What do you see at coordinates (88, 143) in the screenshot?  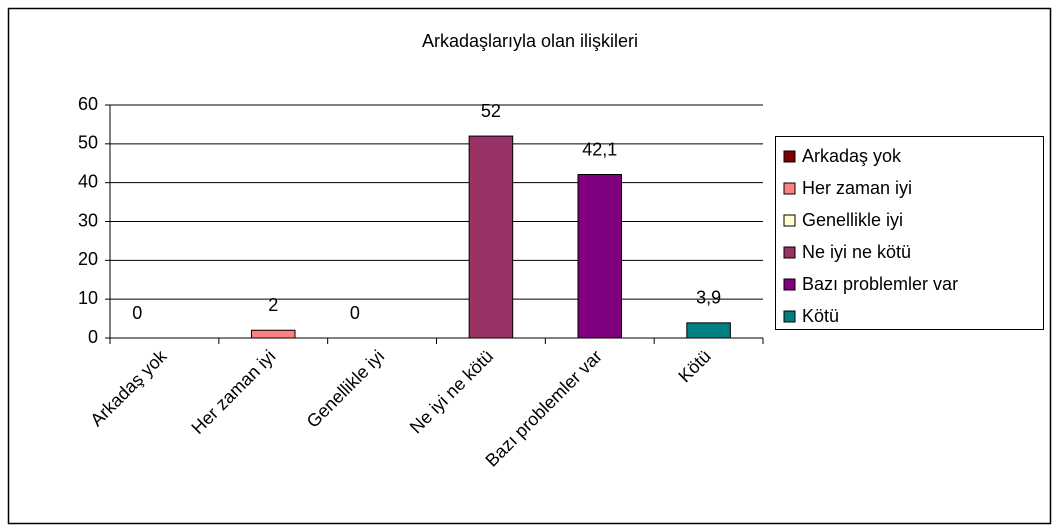 I see `y-tick-label: 50` at bounding box center [88, 143].